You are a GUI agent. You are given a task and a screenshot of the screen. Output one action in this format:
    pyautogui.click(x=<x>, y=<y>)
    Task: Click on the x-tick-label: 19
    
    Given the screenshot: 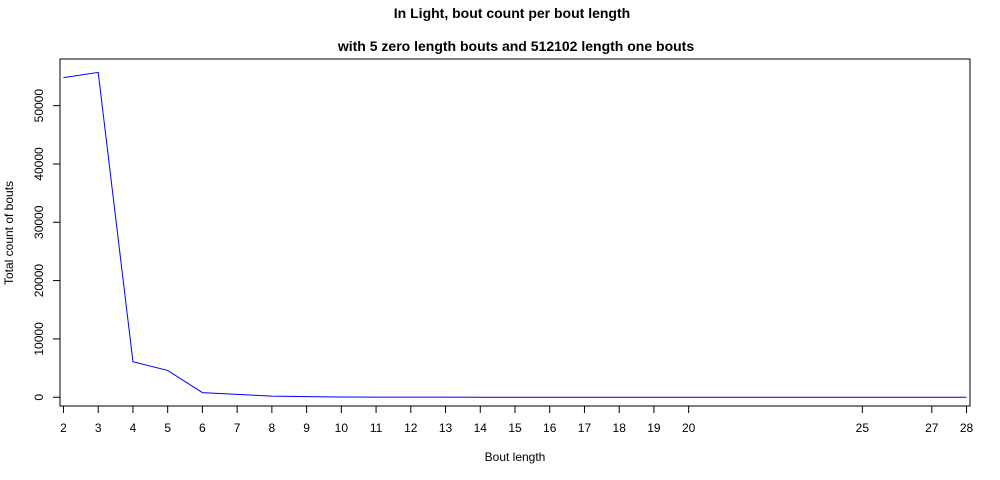 What is the action you would take?
    pyautogui.click(x=654, y=428)
    